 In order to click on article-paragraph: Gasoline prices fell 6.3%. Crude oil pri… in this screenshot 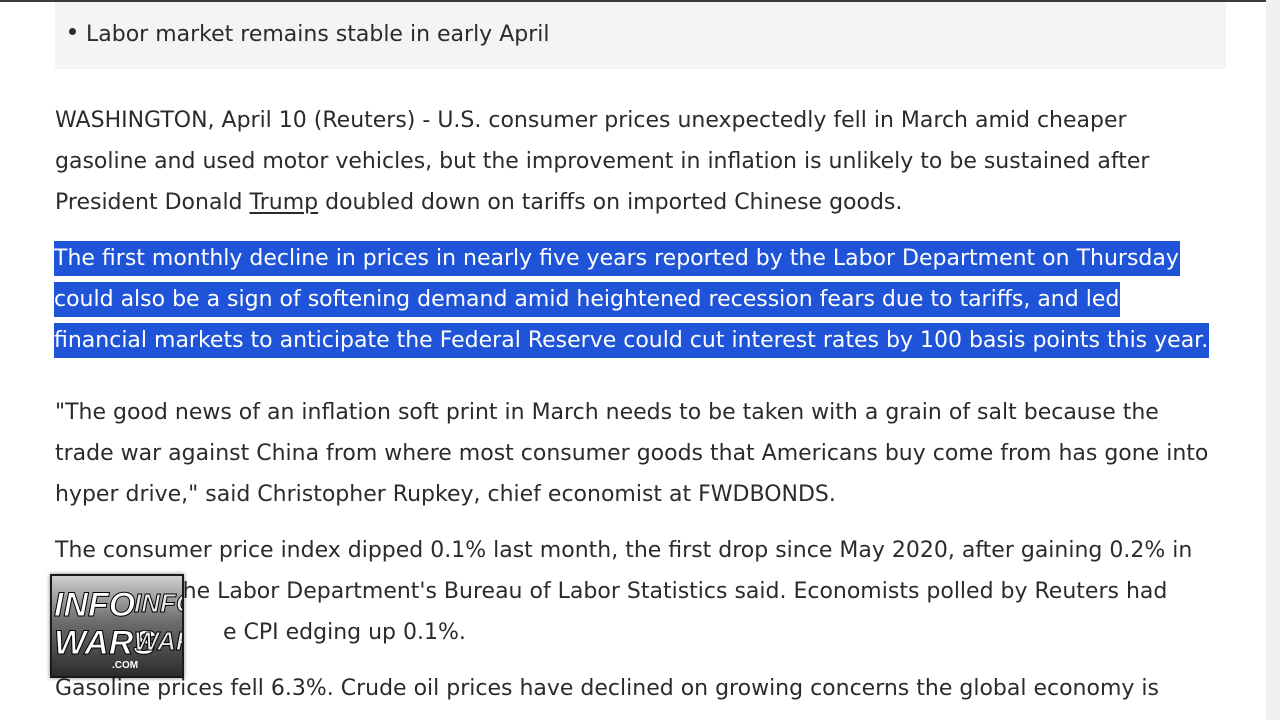, I will do `click(607, 688)`.